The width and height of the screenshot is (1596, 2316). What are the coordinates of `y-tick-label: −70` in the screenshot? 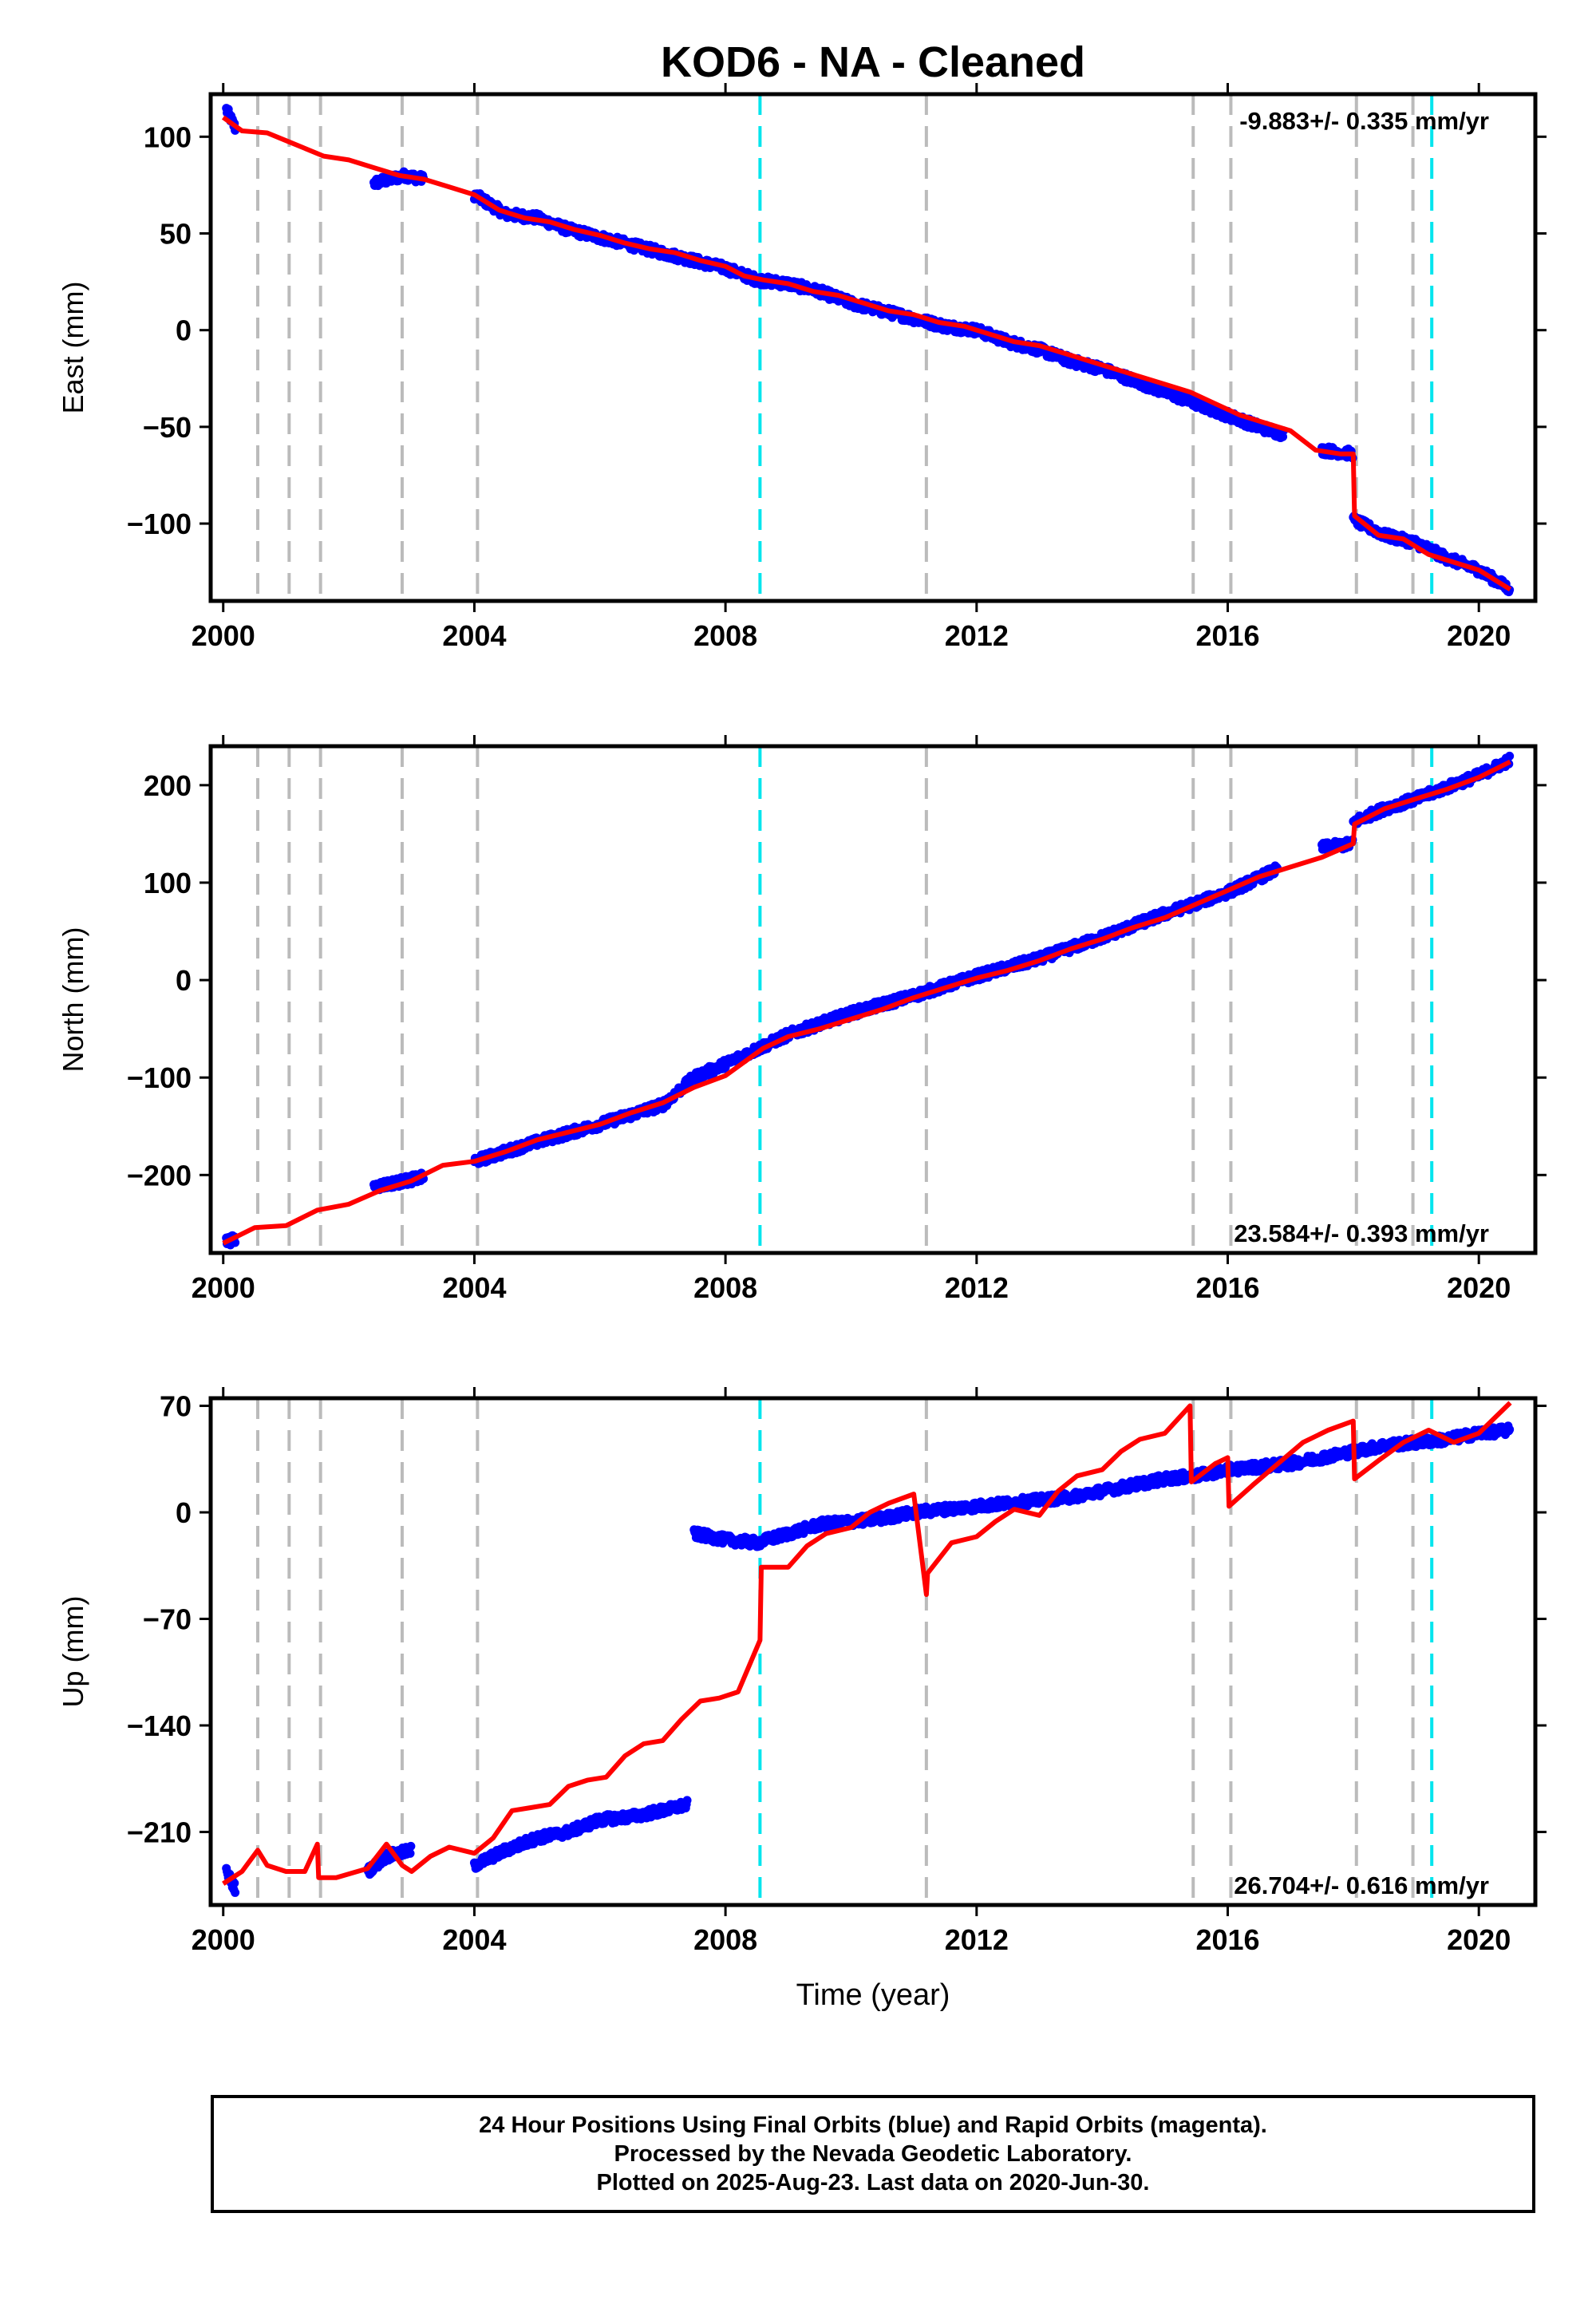 It's located at (167, 1619).